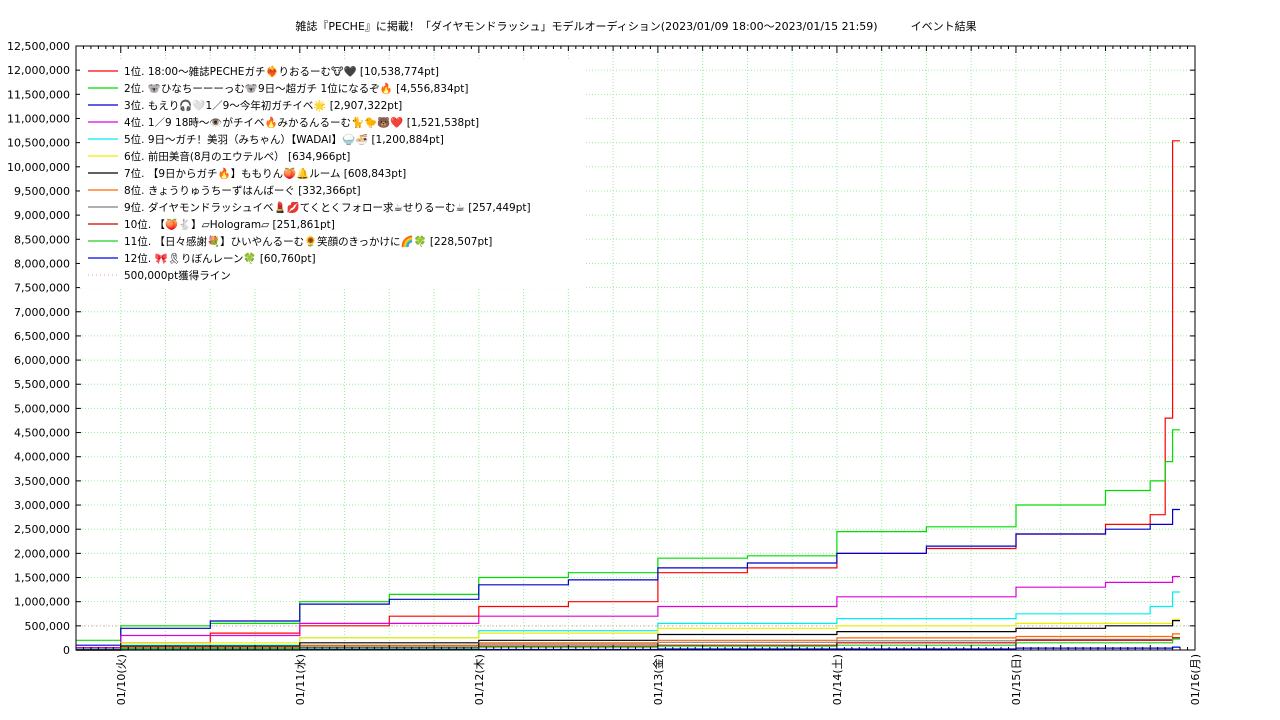  What do you see at coordinates (300, 679) in the screenshot?
I see `x-tick-label: 01/11(水)` at bounding box center [300, 679].